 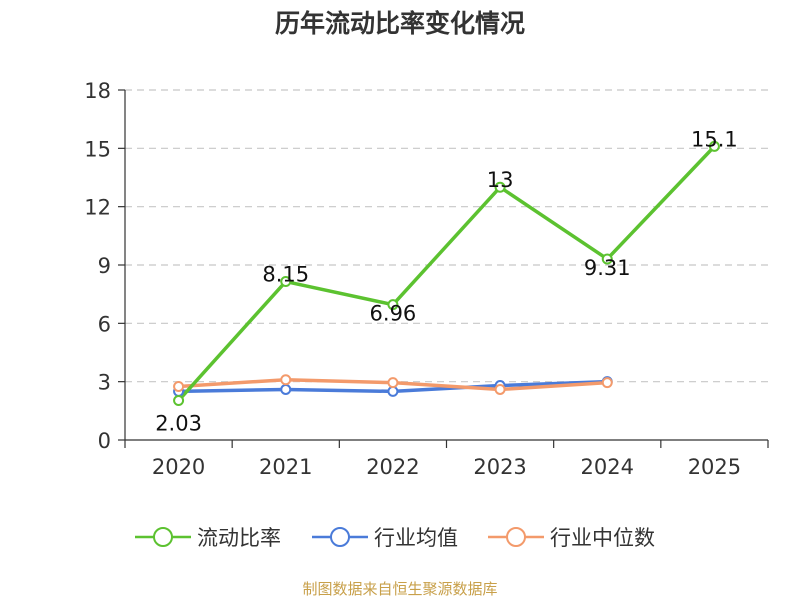 What do you see at coordinates (285, 275) in the screenshot?
I see `data-label: 8.15` at bounding box center [285, 275].